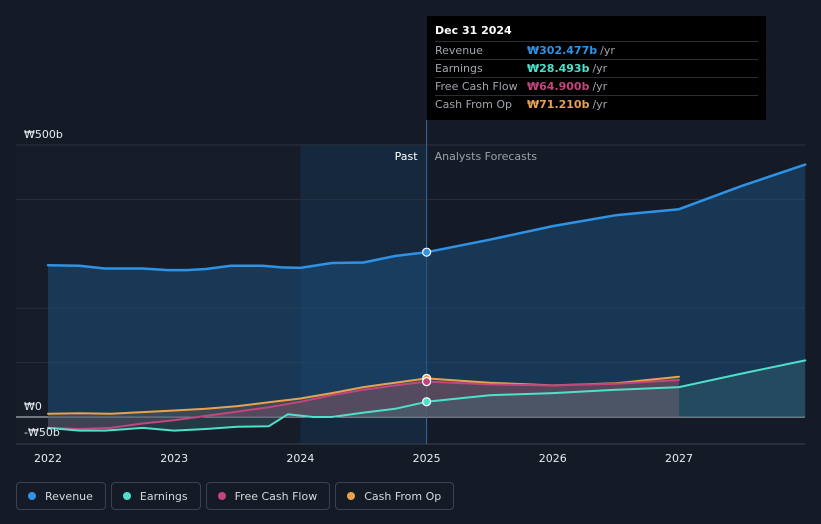 Image resolution: width=821 pixels, height=524 pixels. I want to click on free-cash-flow-marker, so click(427, 382).